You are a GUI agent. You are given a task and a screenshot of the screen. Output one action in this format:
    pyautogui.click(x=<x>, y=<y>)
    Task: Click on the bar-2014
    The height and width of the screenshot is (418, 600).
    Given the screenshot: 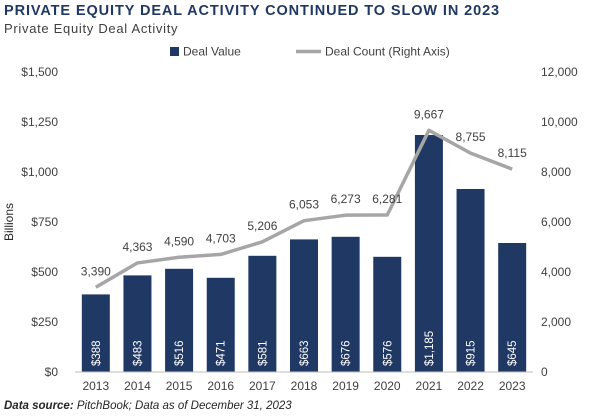 What is the action you would take?
    pyautogui.click(x=137, y=323)
    